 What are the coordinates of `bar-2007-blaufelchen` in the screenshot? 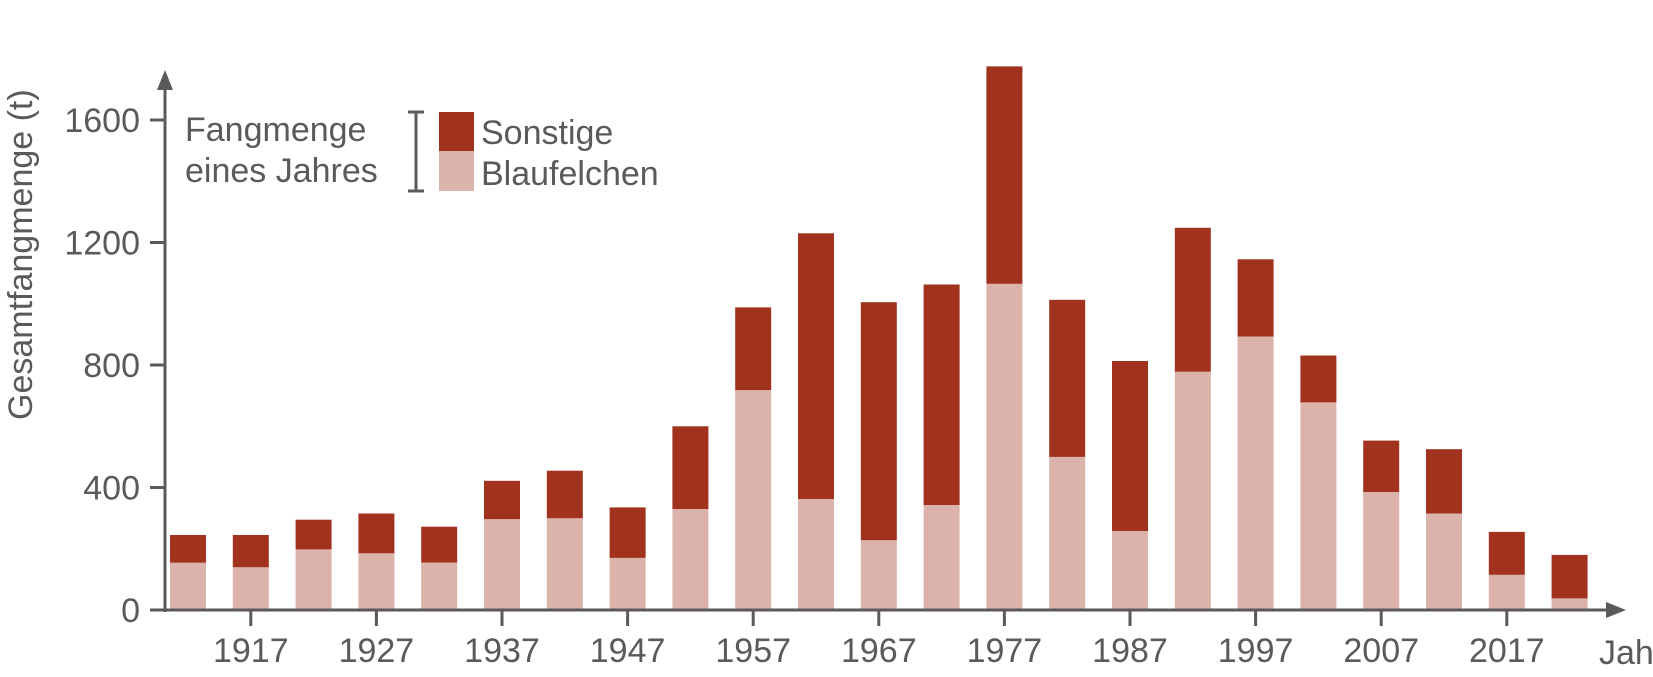 It's located at (1381, 551).